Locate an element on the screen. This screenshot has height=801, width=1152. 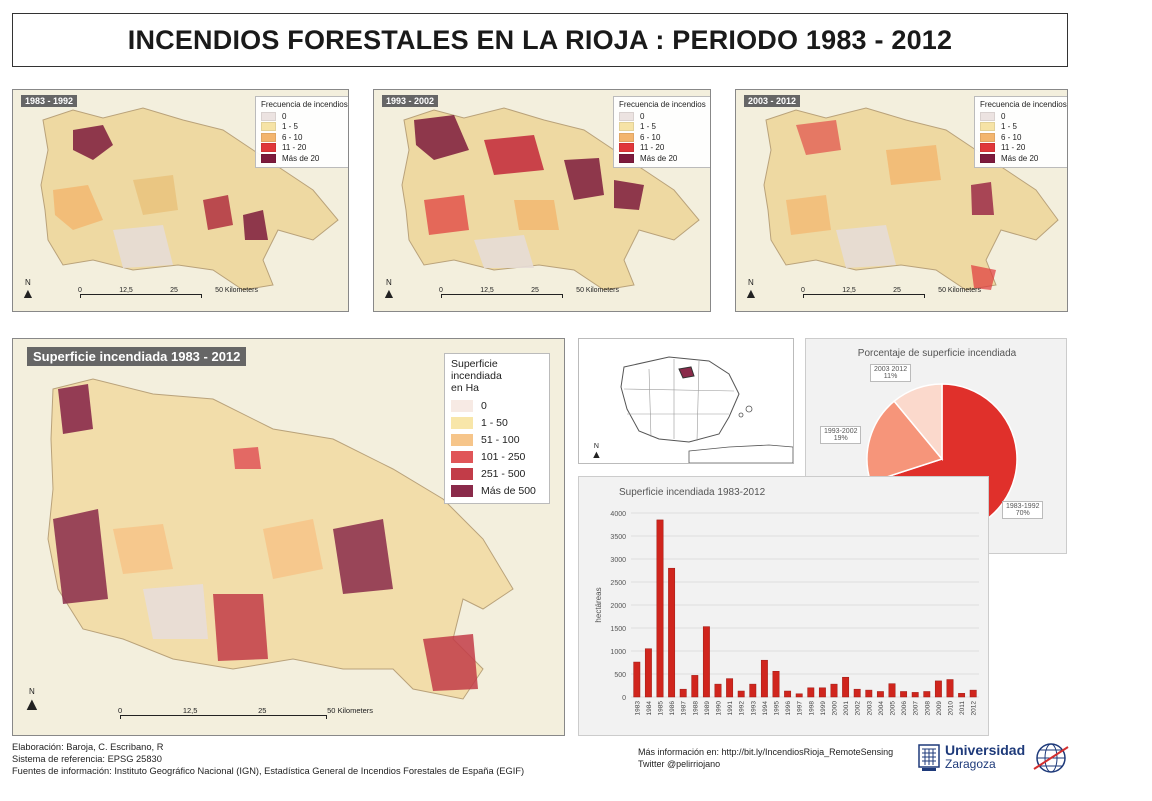
bar-2011 is located at coordinates (962, 695).